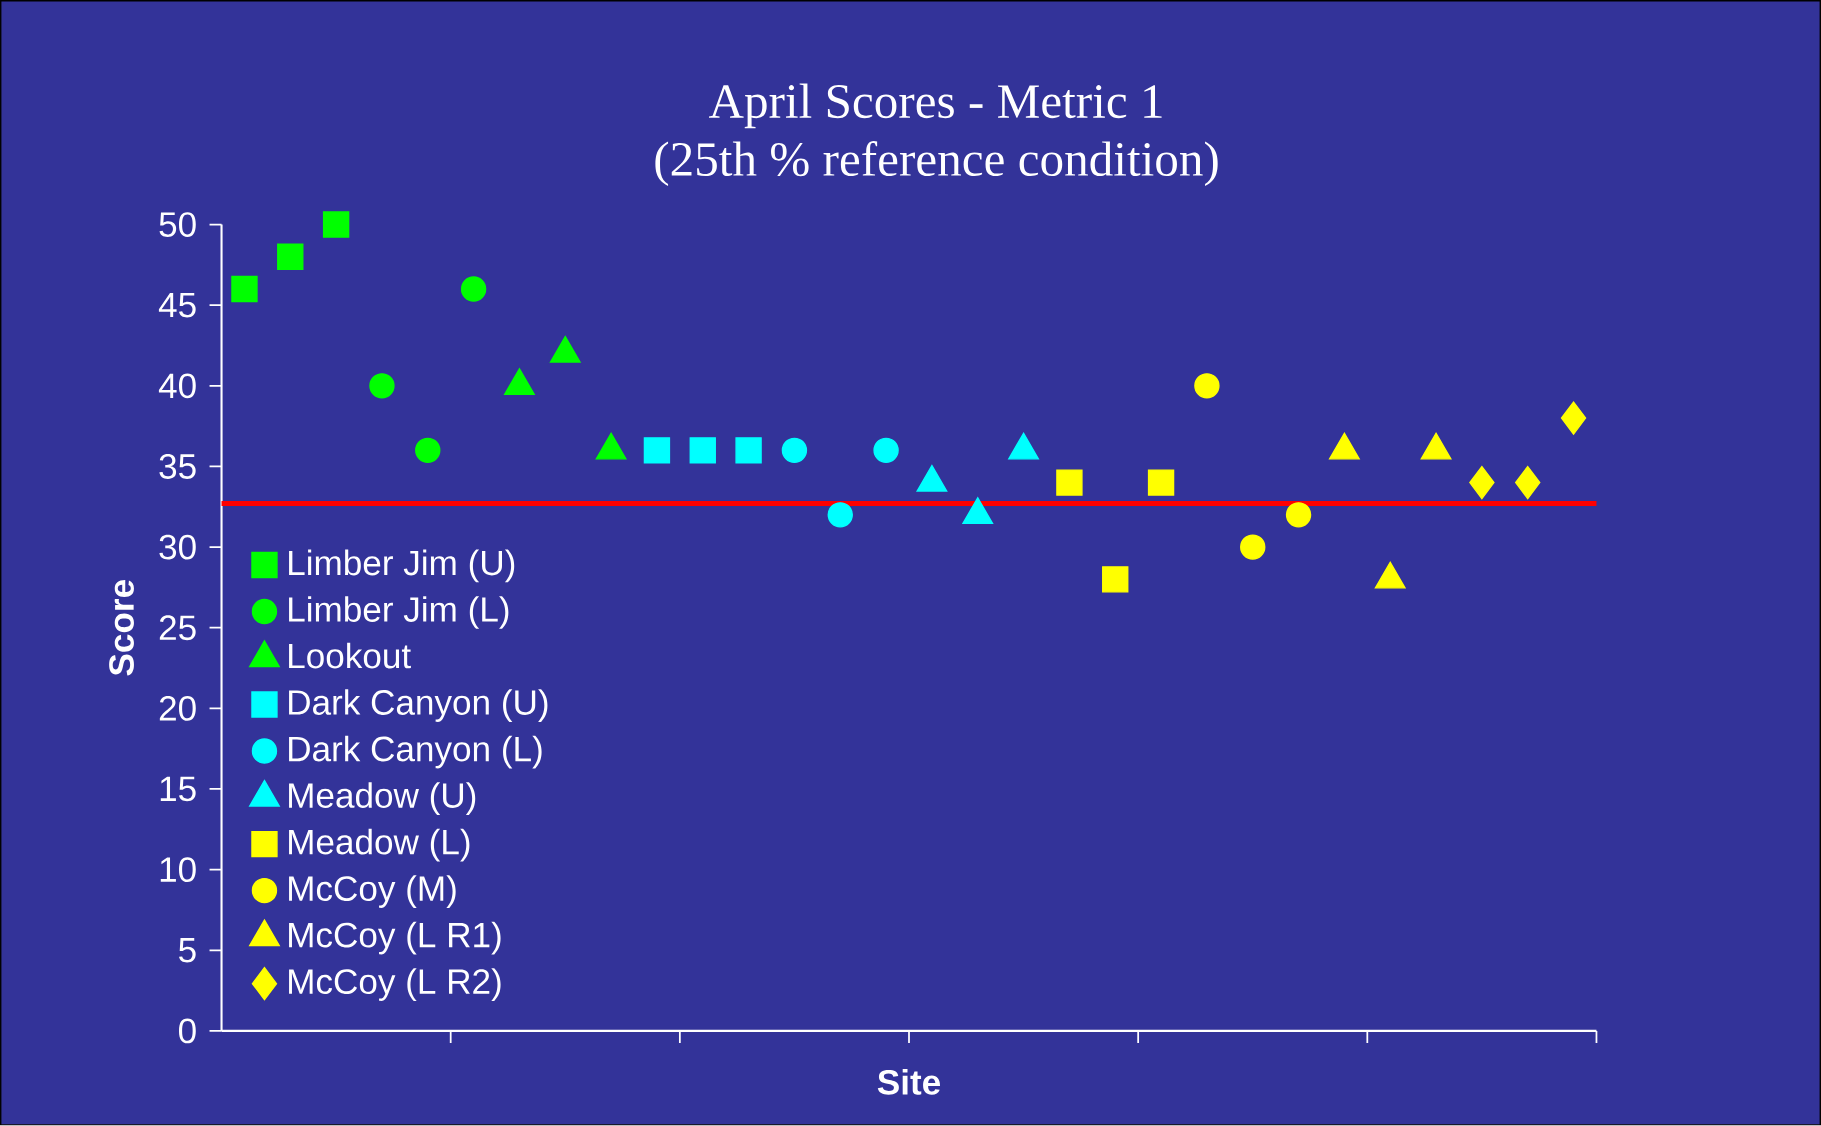 This screenshot has width=1821, height=1126. Describe the element at coordinates (121, 628) in the screenshot. I see `y-axis-title: Score` at that location.